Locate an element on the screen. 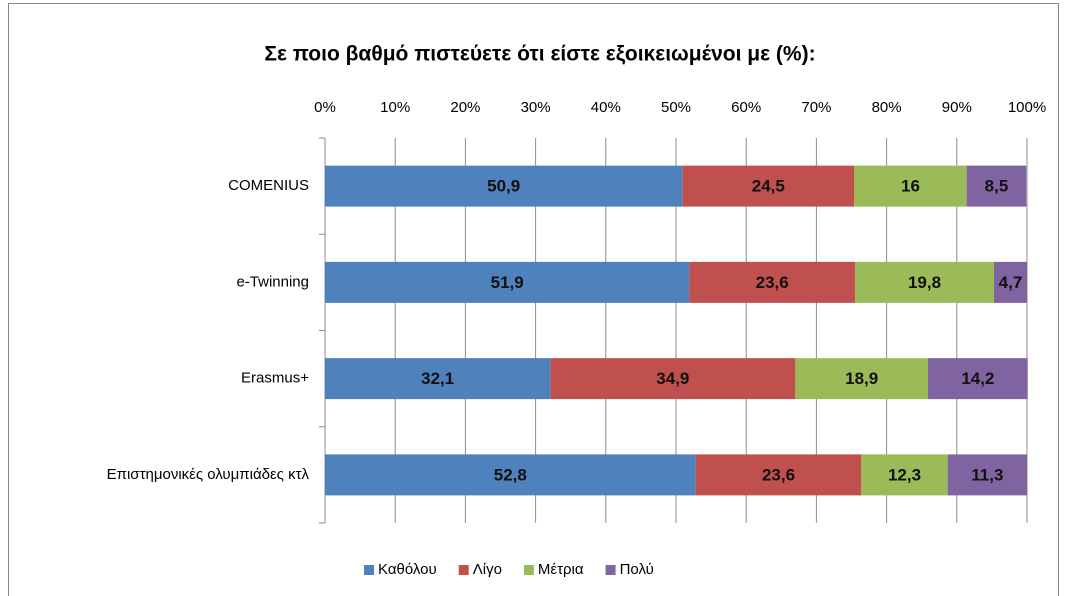  x-tick-label: 100% is located at coordinates (1027, 107).